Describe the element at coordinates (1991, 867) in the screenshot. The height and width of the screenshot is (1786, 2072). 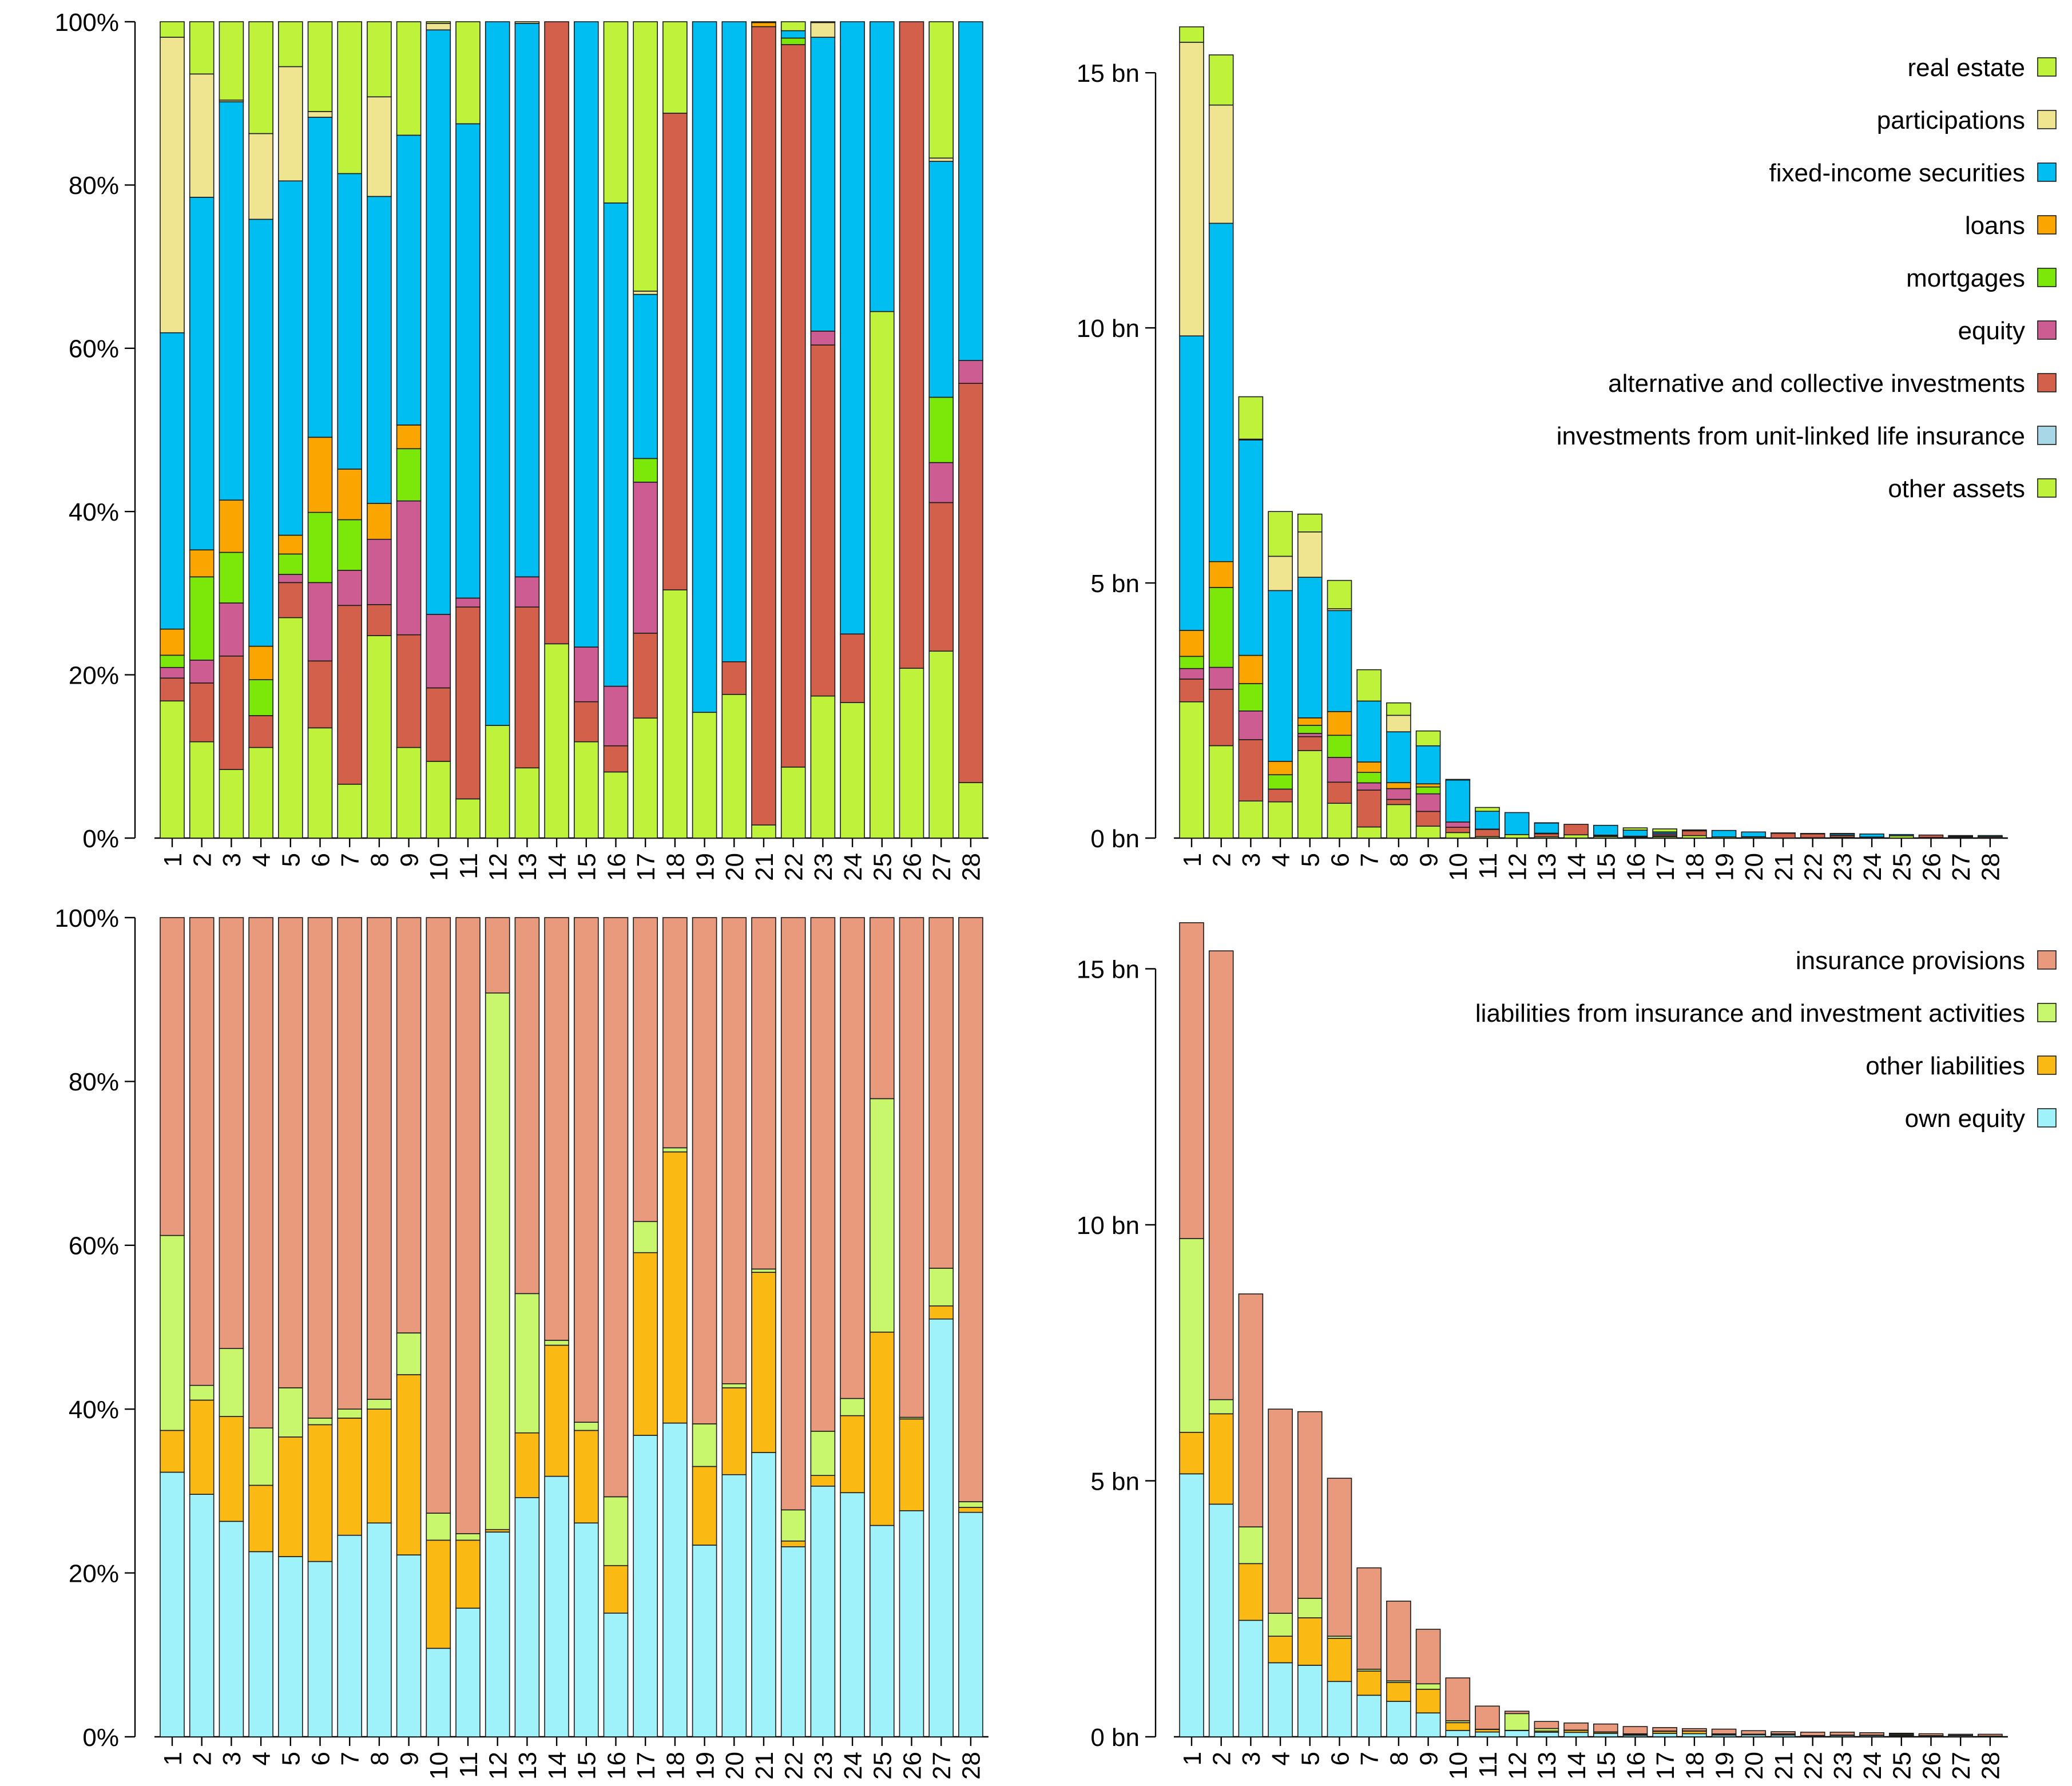
I see `assets-absolute-x-tick-label: 28` at that location.